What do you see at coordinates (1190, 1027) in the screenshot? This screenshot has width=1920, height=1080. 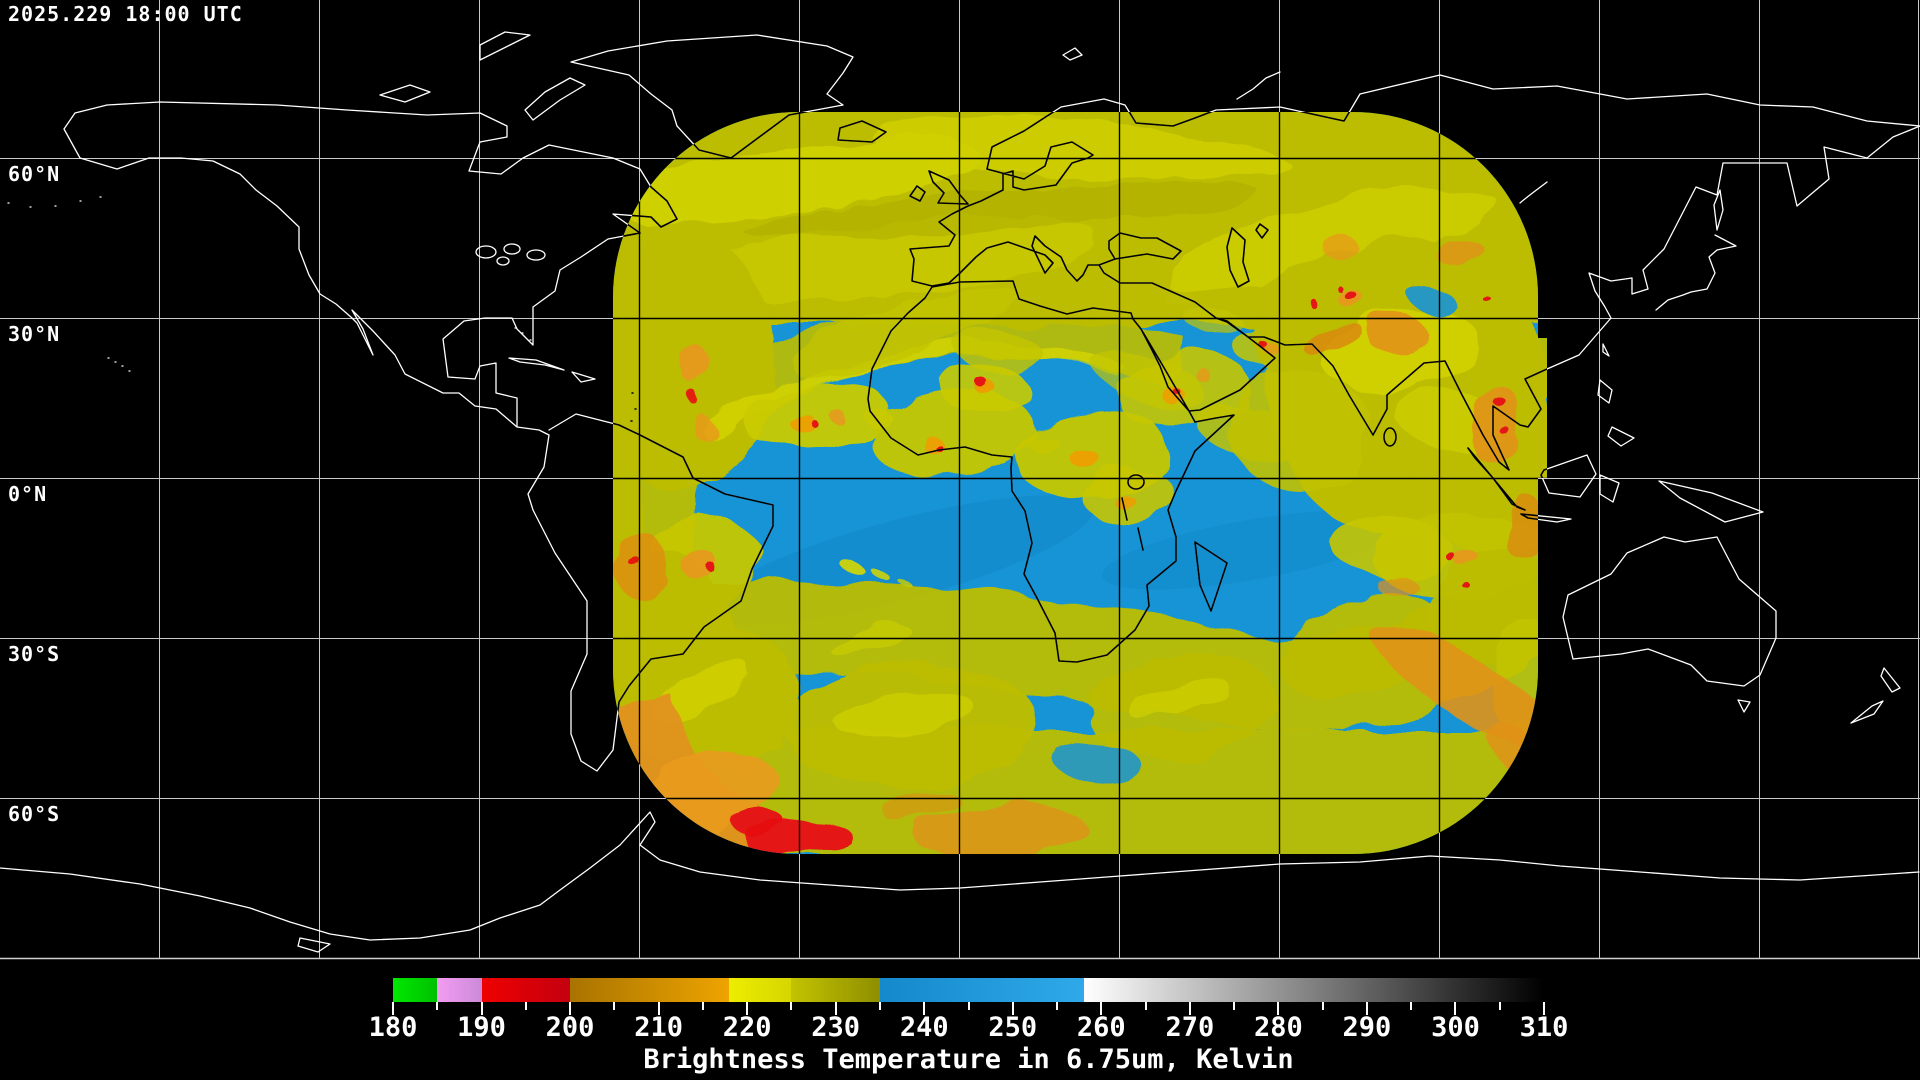 I see `colorbar-tick-label: 270` at bounding box center [1190, 1027].